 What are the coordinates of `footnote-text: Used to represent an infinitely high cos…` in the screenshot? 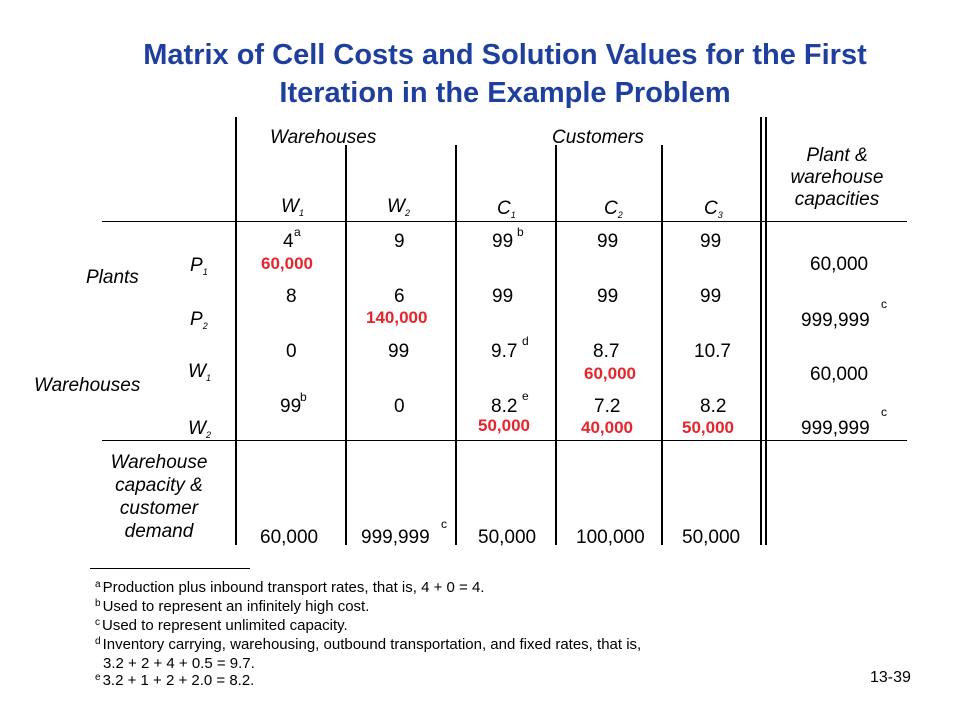 It's located at (236, 606).